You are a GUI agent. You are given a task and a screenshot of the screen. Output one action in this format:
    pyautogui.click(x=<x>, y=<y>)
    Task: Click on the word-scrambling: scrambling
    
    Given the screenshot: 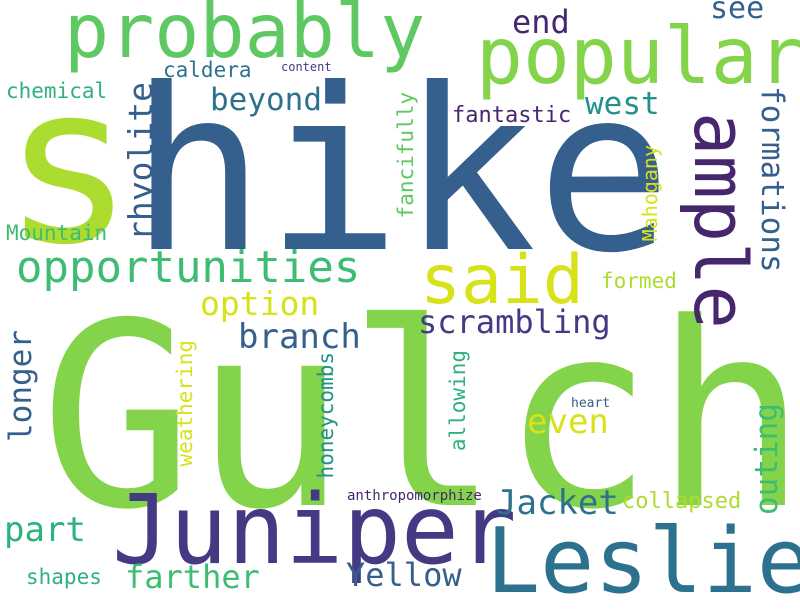 What is the action you would take?
    pyautogui.click(x=514, y=322)
    